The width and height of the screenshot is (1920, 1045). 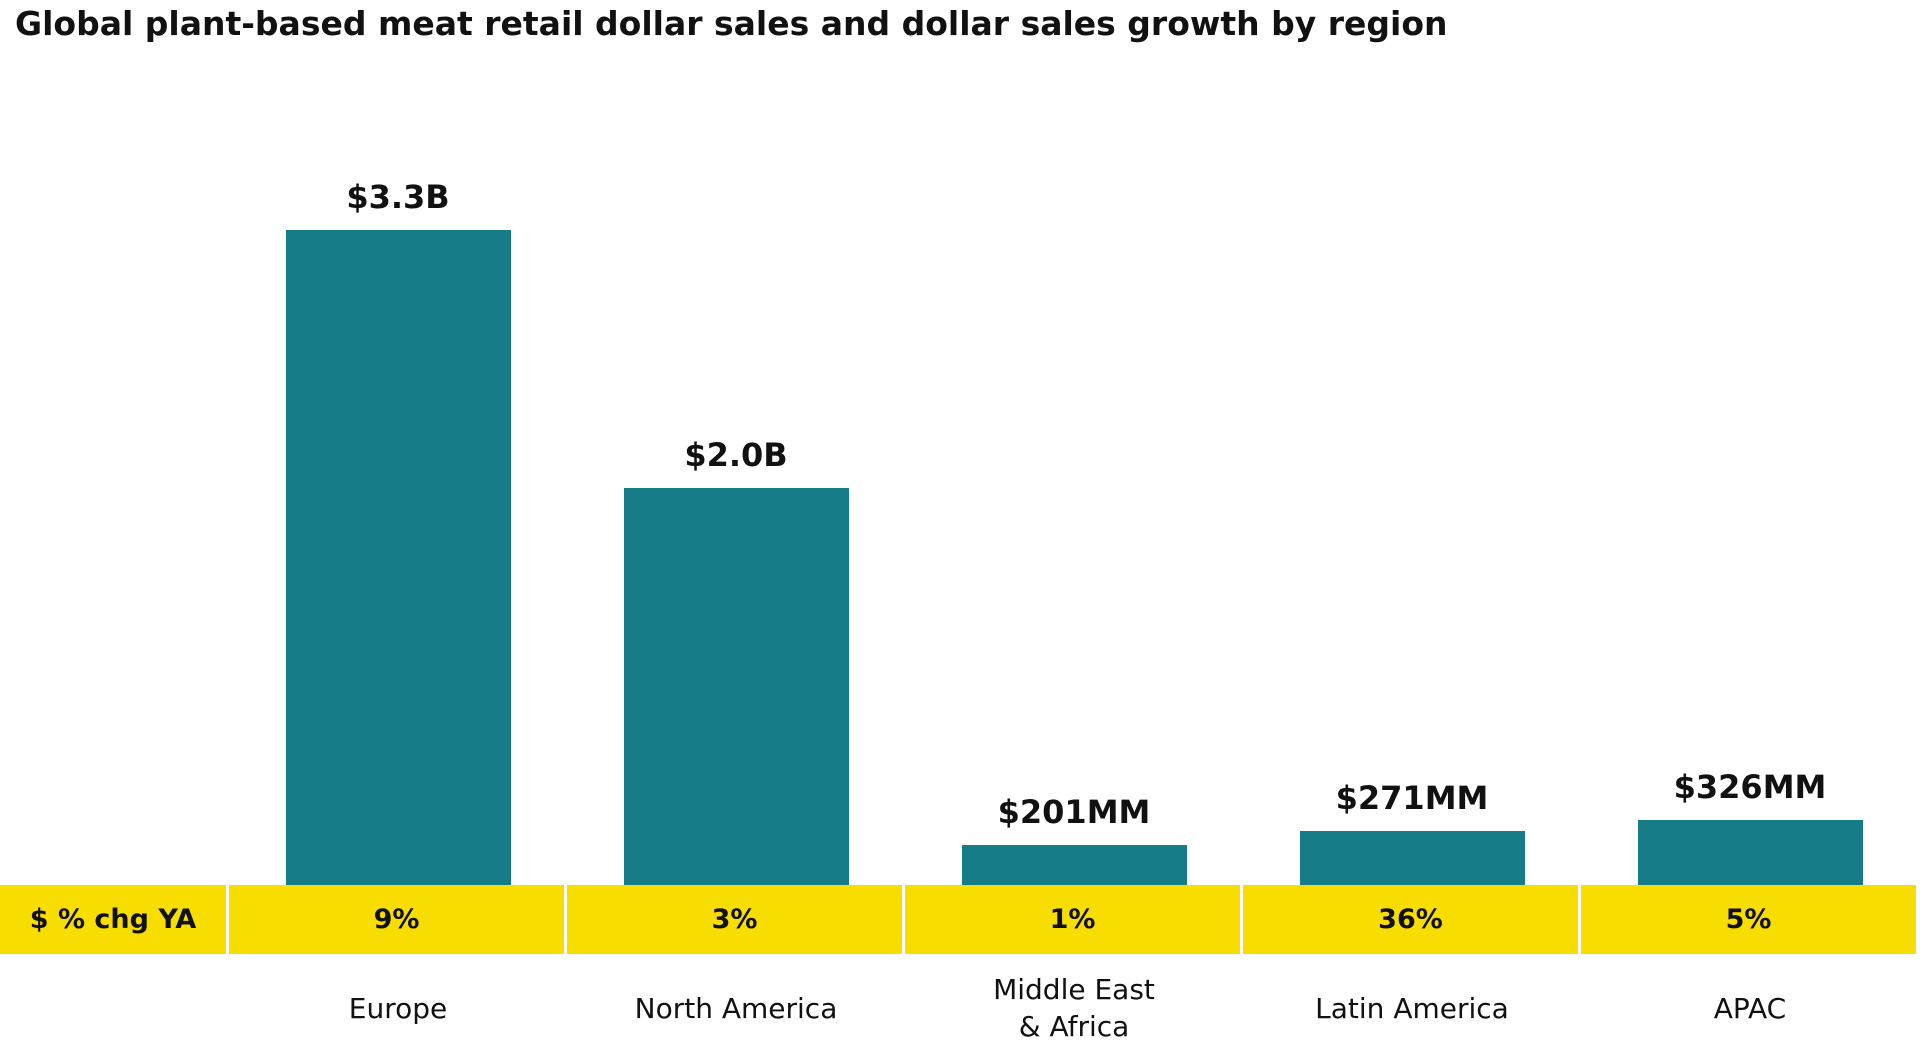 I want to click on value-label: $326MM, so click(x=1750, y=787).